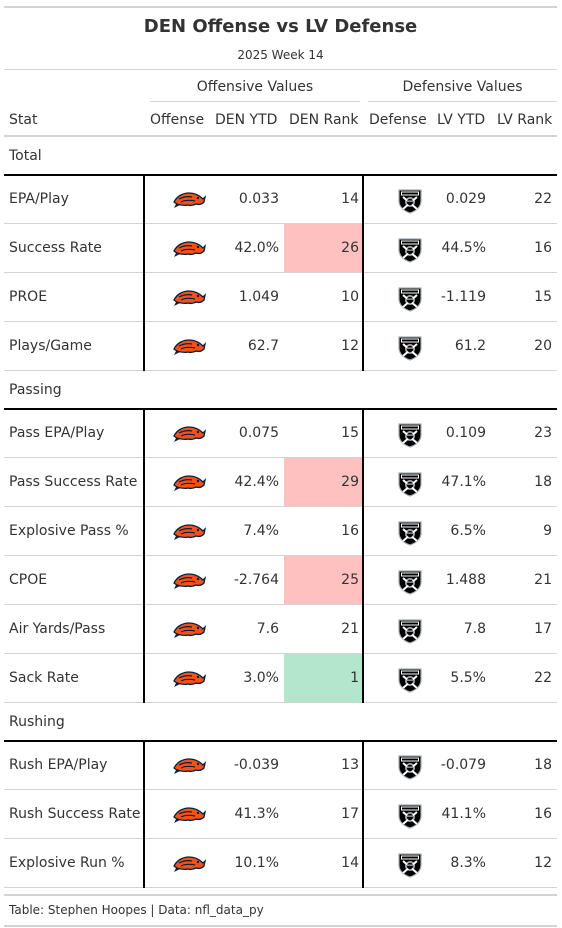  Describe the element at coordinates (463, 482) in the screenshot. I see `lv-ytd-cell: 47.1%` at that location.